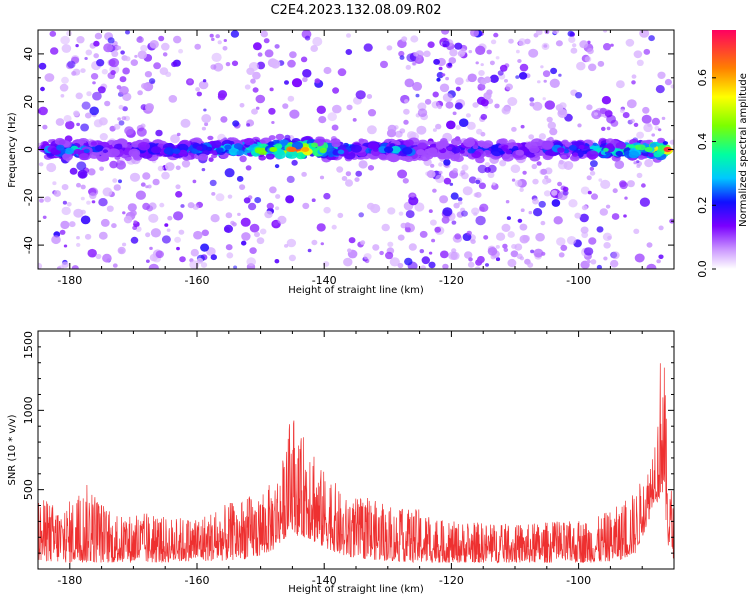  What do you see at coordinates (292, 149) in the screenshot?
I see `spectrogram-peak-cell` at bounding box center [292, 149].